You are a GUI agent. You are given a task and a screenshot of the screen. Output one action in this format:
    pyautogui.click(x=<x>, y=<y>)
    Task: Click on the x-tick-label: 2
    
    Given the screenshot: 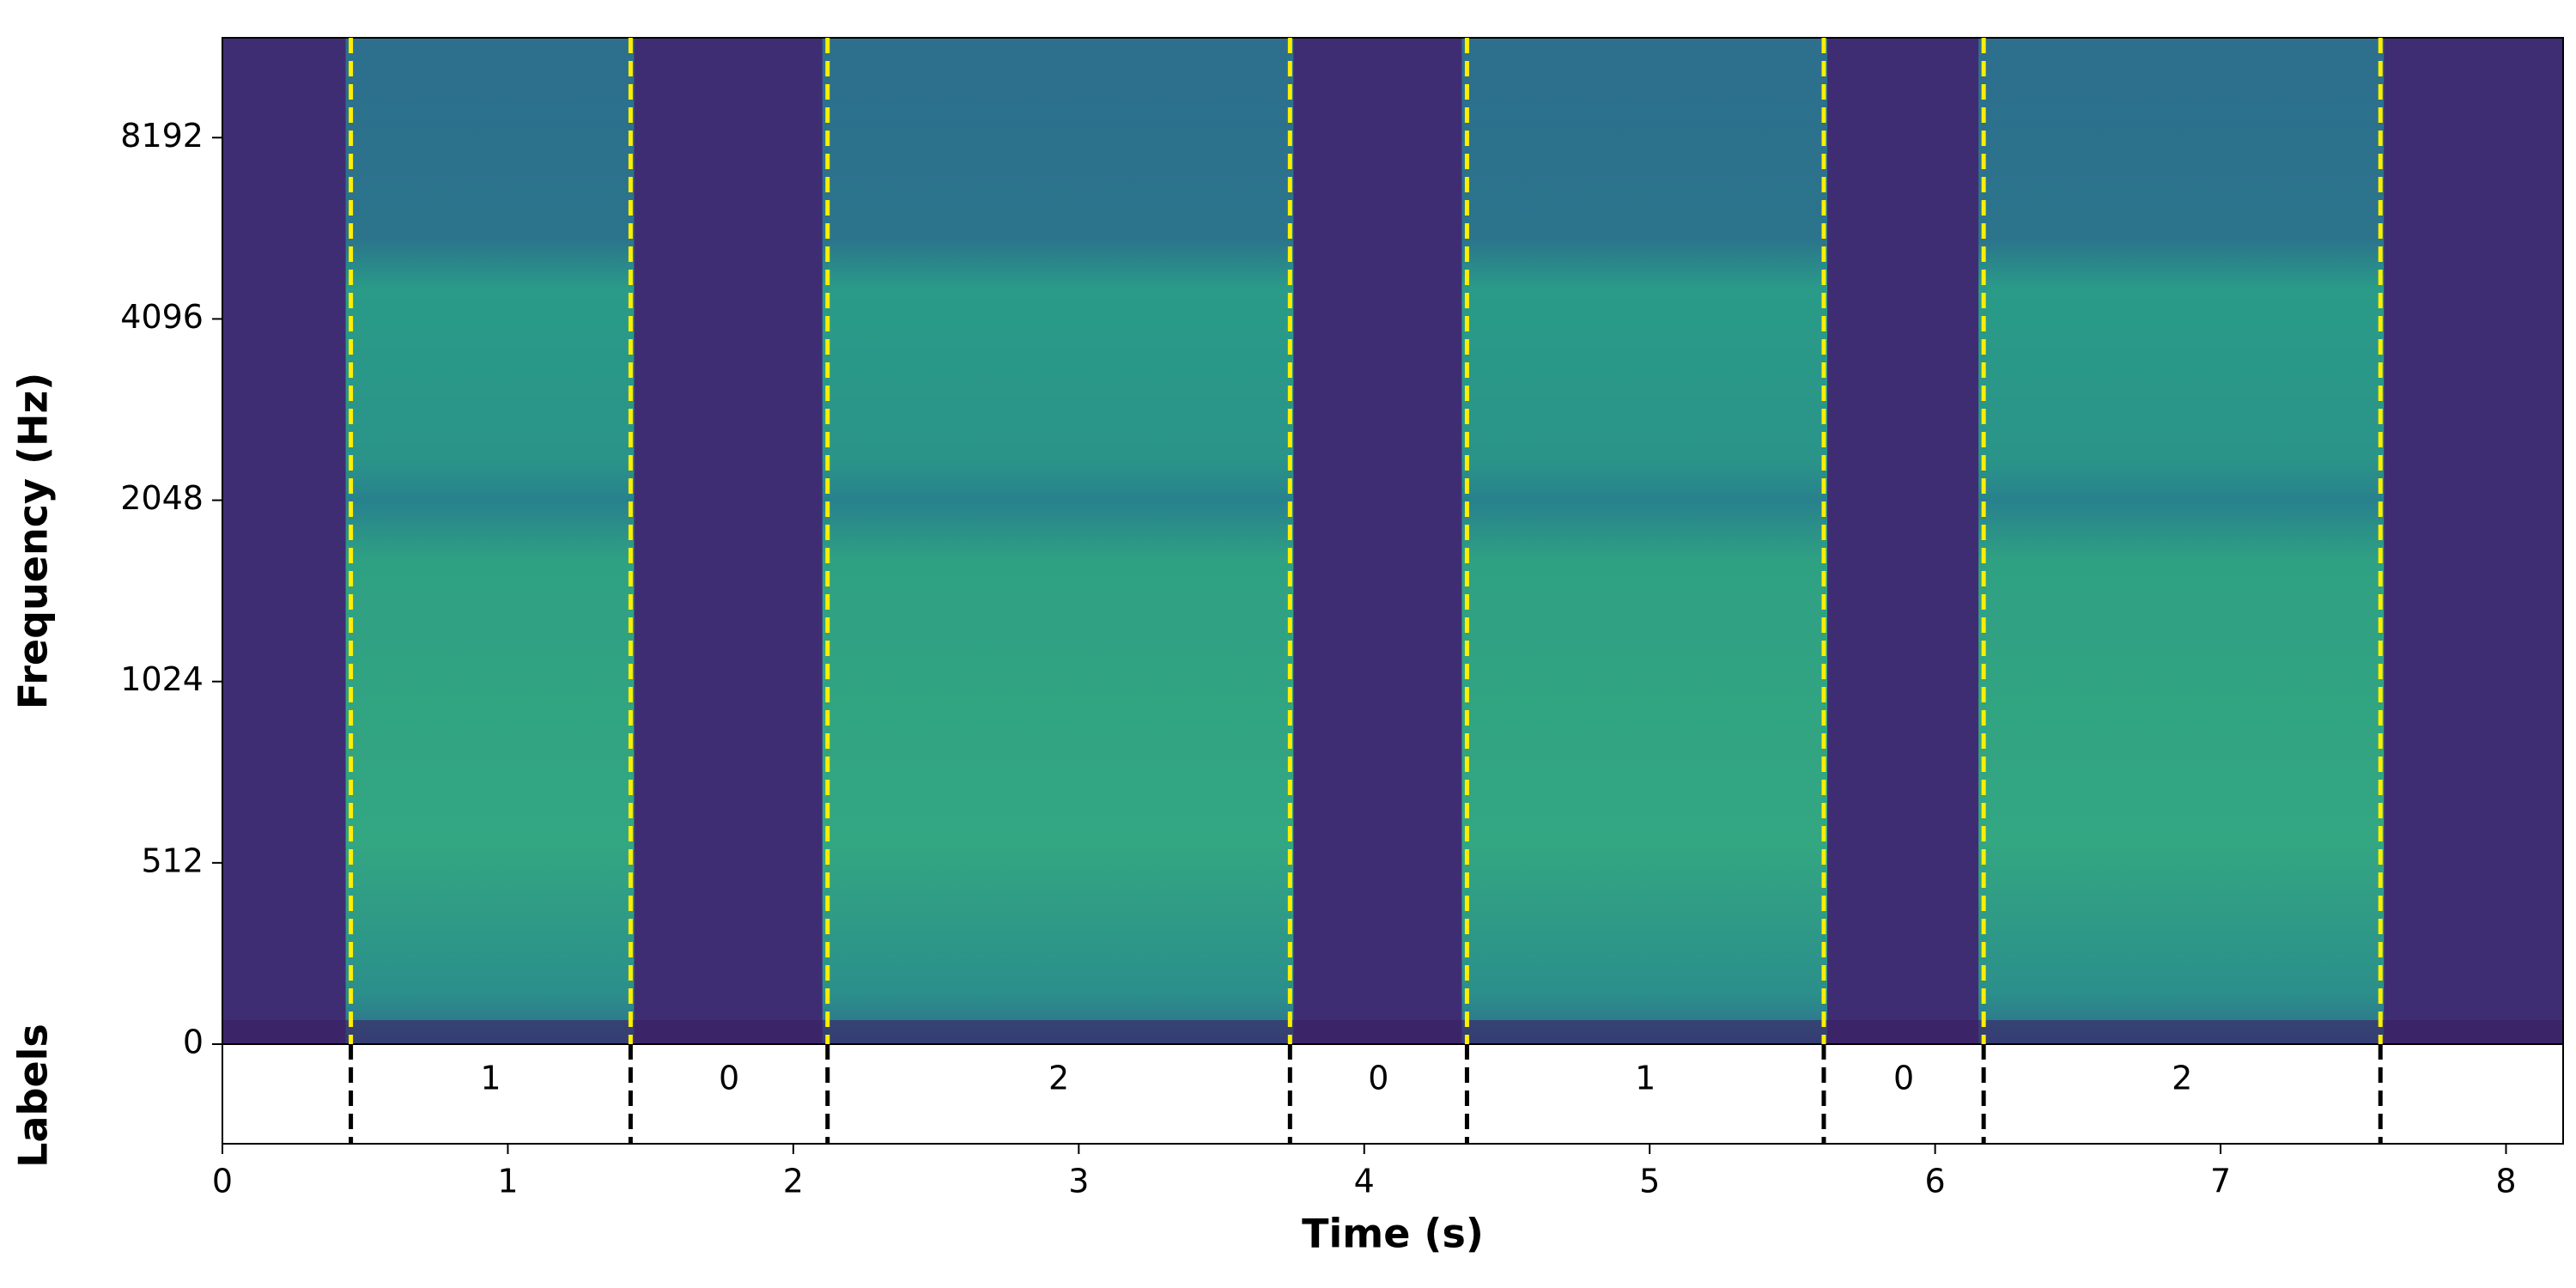 What is the action you would take?
    pyautogui.click(x=793, y=1181)
    